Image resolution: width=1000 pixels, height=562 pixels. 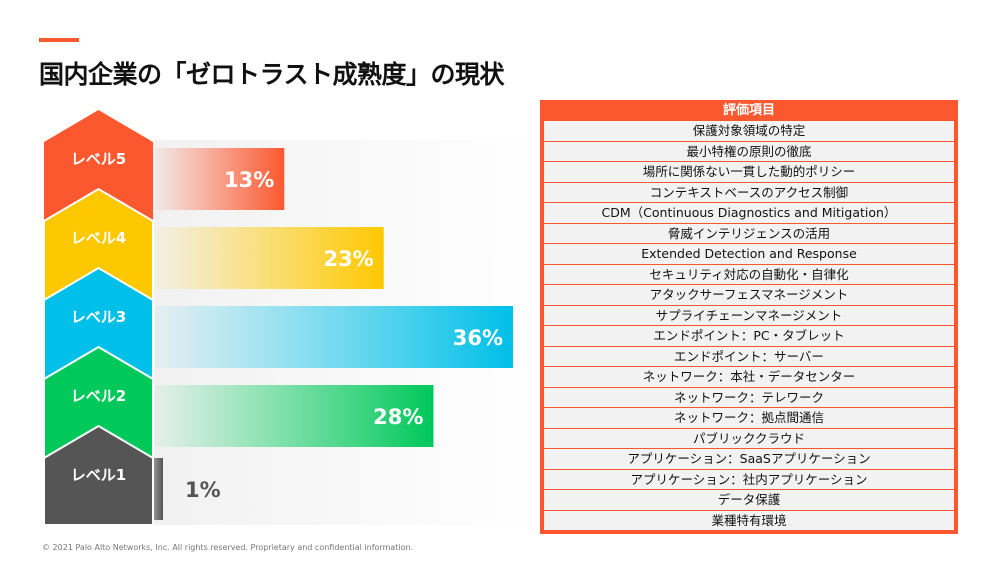 I want to click on table-row: アタックサーフェスマネージメント, so click(x=749, y=294).